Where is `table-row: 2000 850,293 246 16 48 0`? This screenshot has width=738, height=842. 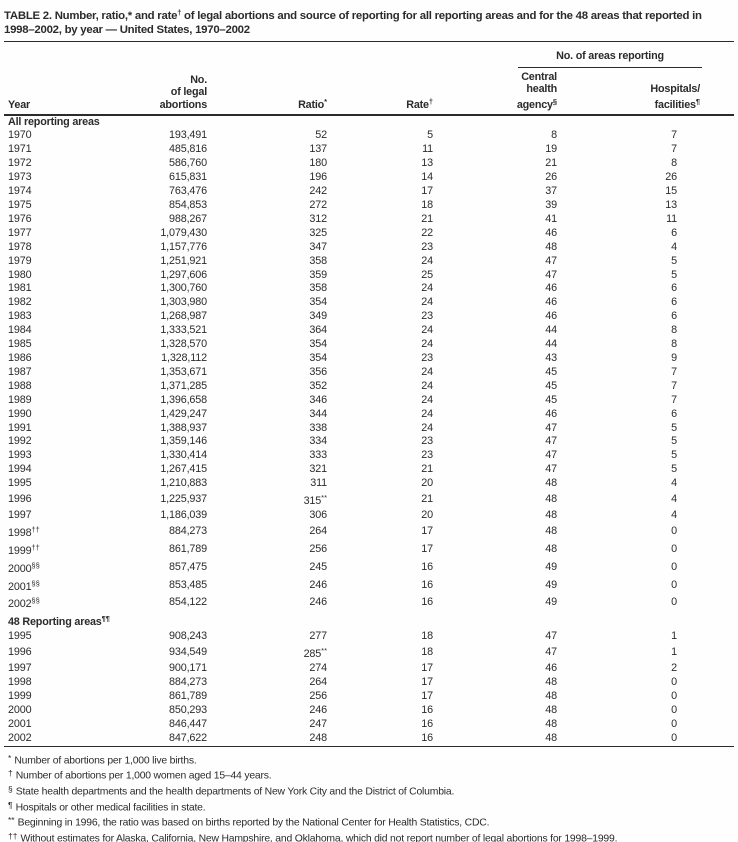
table-row: 2000 850,293 246 16 48 0 is located at coordinates (369, 711).